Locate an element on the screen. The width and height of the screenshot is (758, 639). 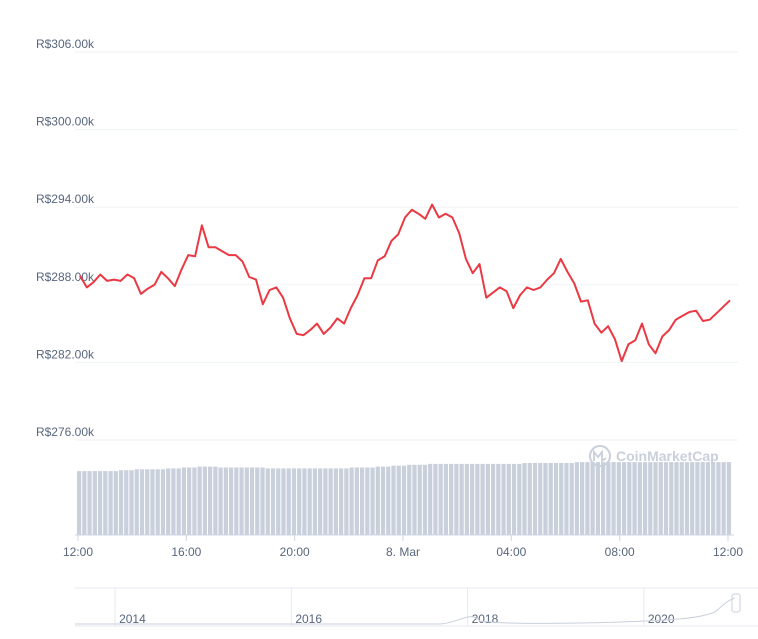
navigator: 2014 2016 2018 2020 is located at coordinates (416, 607).